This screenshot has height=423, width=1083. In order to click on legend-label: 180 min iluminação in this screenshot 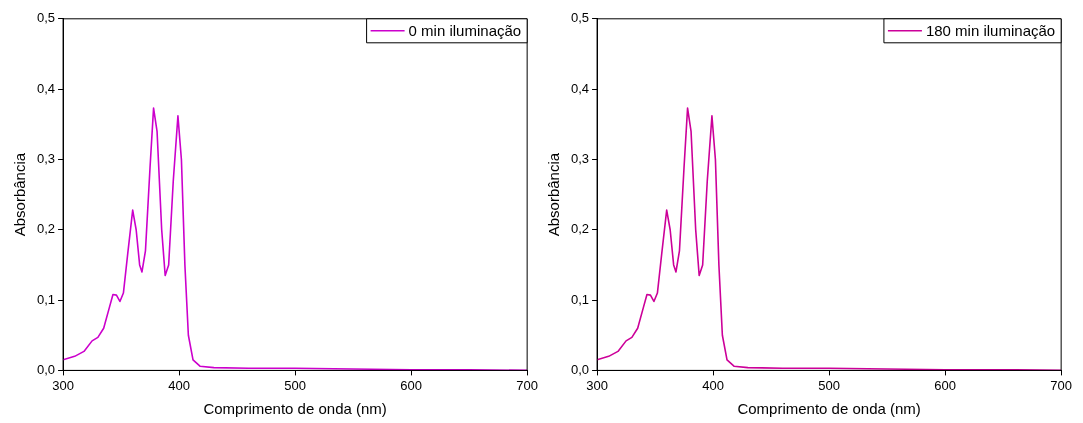, I will do `click(990, 30)`.